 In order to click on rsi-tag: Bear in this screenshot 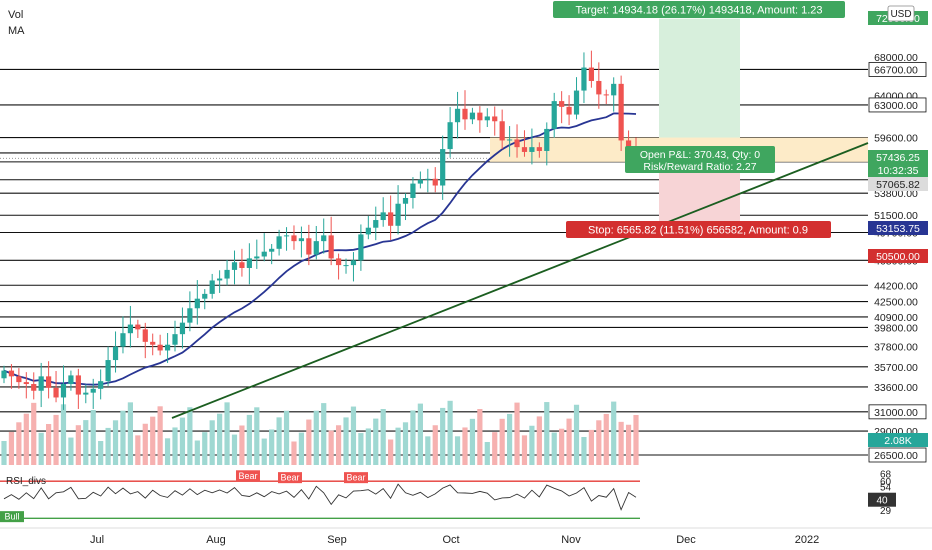, I will do `click(356, 478)`.